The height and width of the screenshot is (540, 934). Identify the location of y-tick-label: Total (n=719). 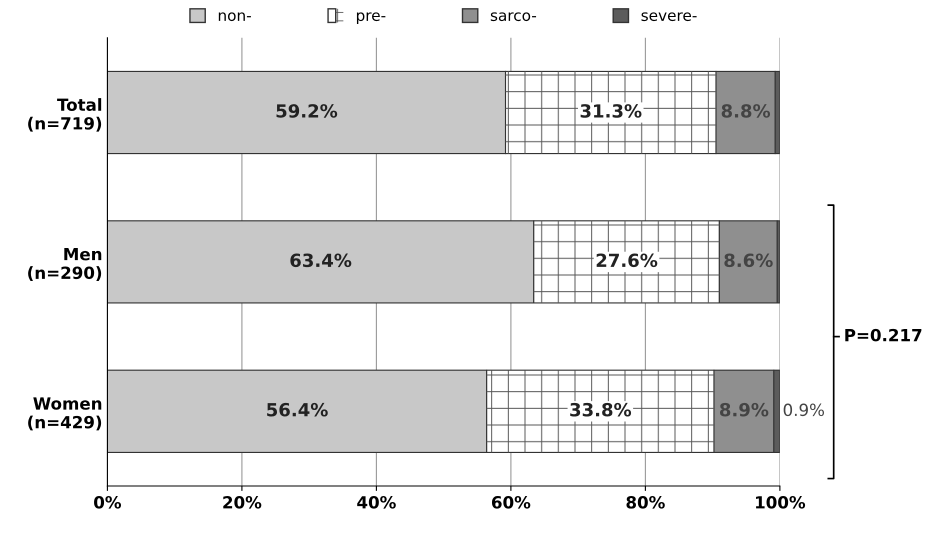
(65, 115).